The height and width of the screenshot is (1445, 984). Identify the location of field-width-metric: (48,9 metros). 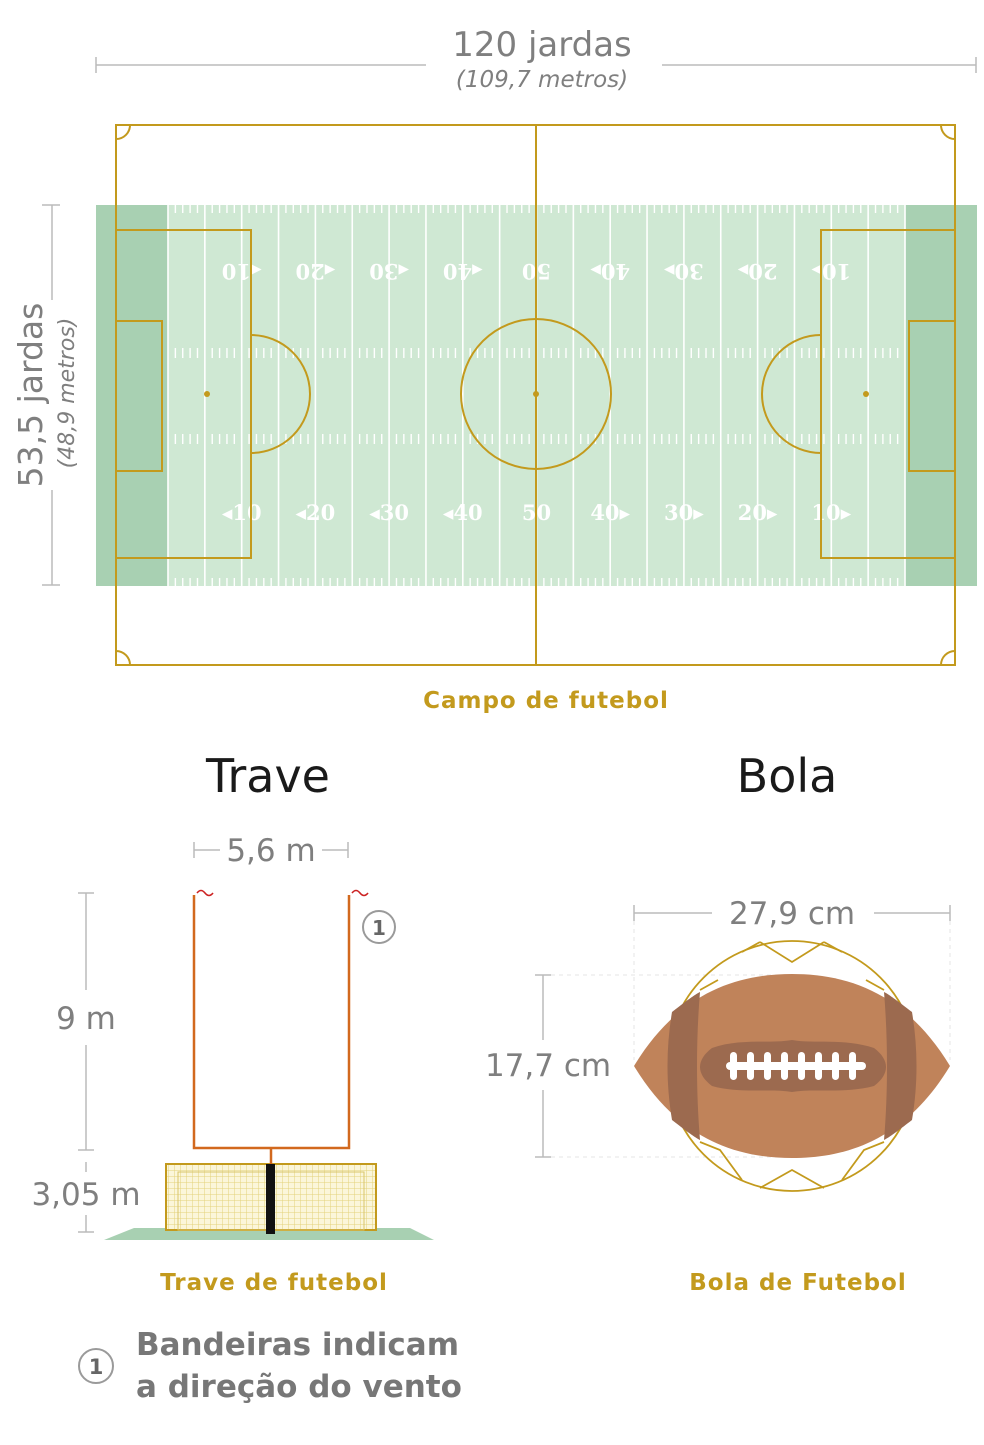
(67, 393).